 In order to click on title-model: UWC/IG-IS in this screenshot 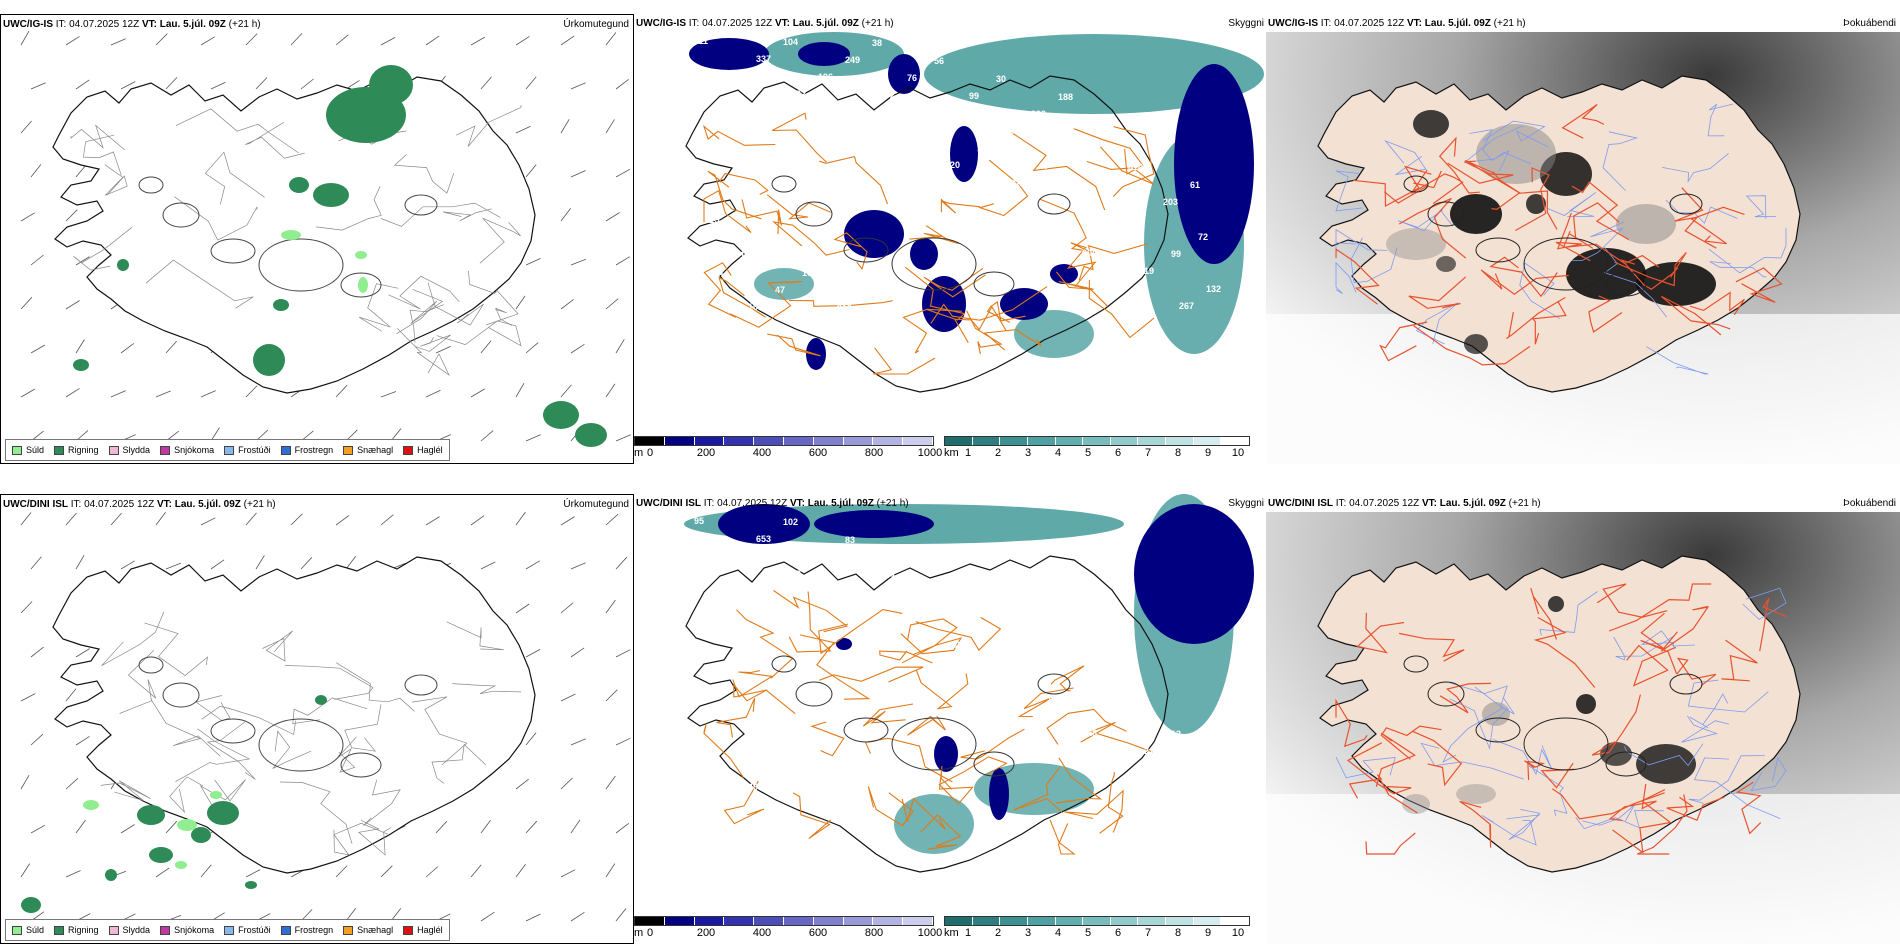, I will do `click(28, 24)`.